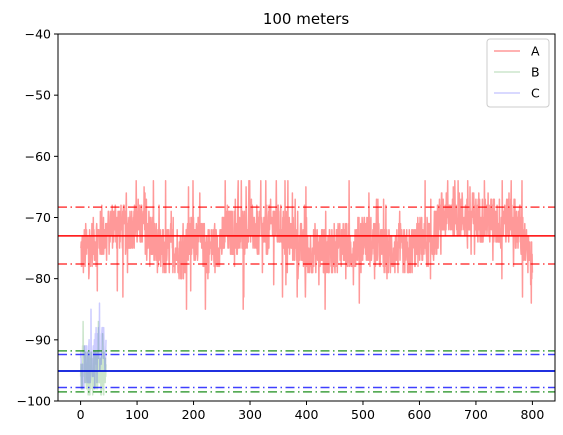  Describe the element at coordinates (38, 278) in the screenshot. I see `y-tick-label: −80` at that location.